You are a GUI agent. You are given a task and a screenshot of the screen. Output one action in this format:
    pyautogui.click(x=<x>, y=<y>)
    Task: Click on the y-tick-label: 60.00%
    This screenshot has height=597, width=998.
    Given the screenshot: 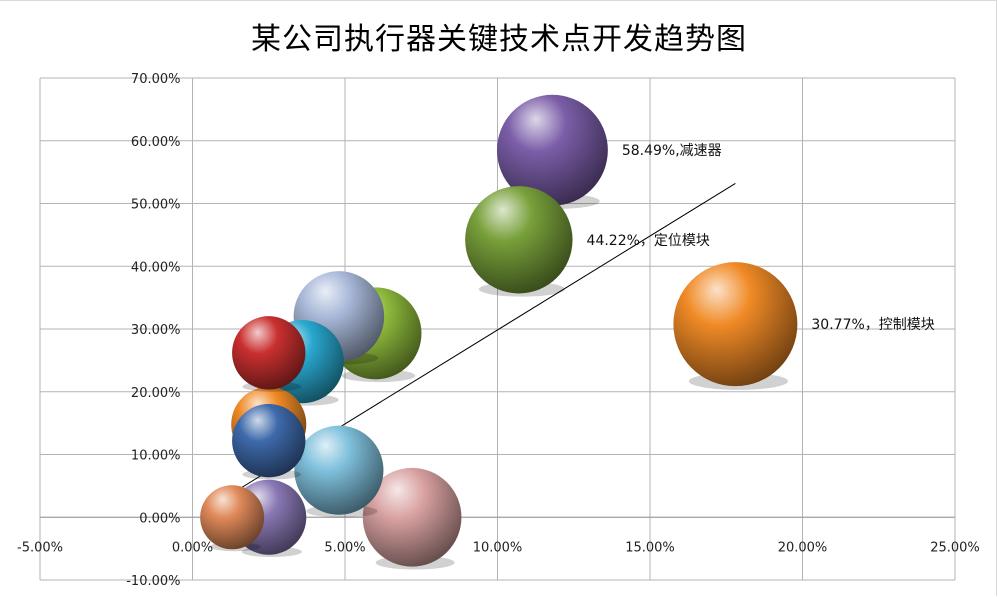 What is the action you would take?
    pyautogui.click(x=156, y=142)
    